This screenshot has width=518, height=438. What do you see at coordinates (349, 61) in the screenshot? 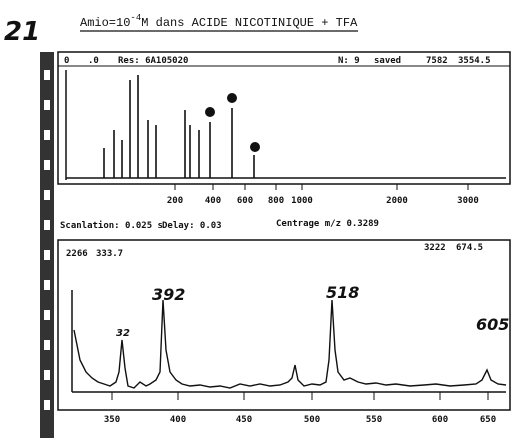
I see `header-text: N: 9` at bounding box center [349, 61].